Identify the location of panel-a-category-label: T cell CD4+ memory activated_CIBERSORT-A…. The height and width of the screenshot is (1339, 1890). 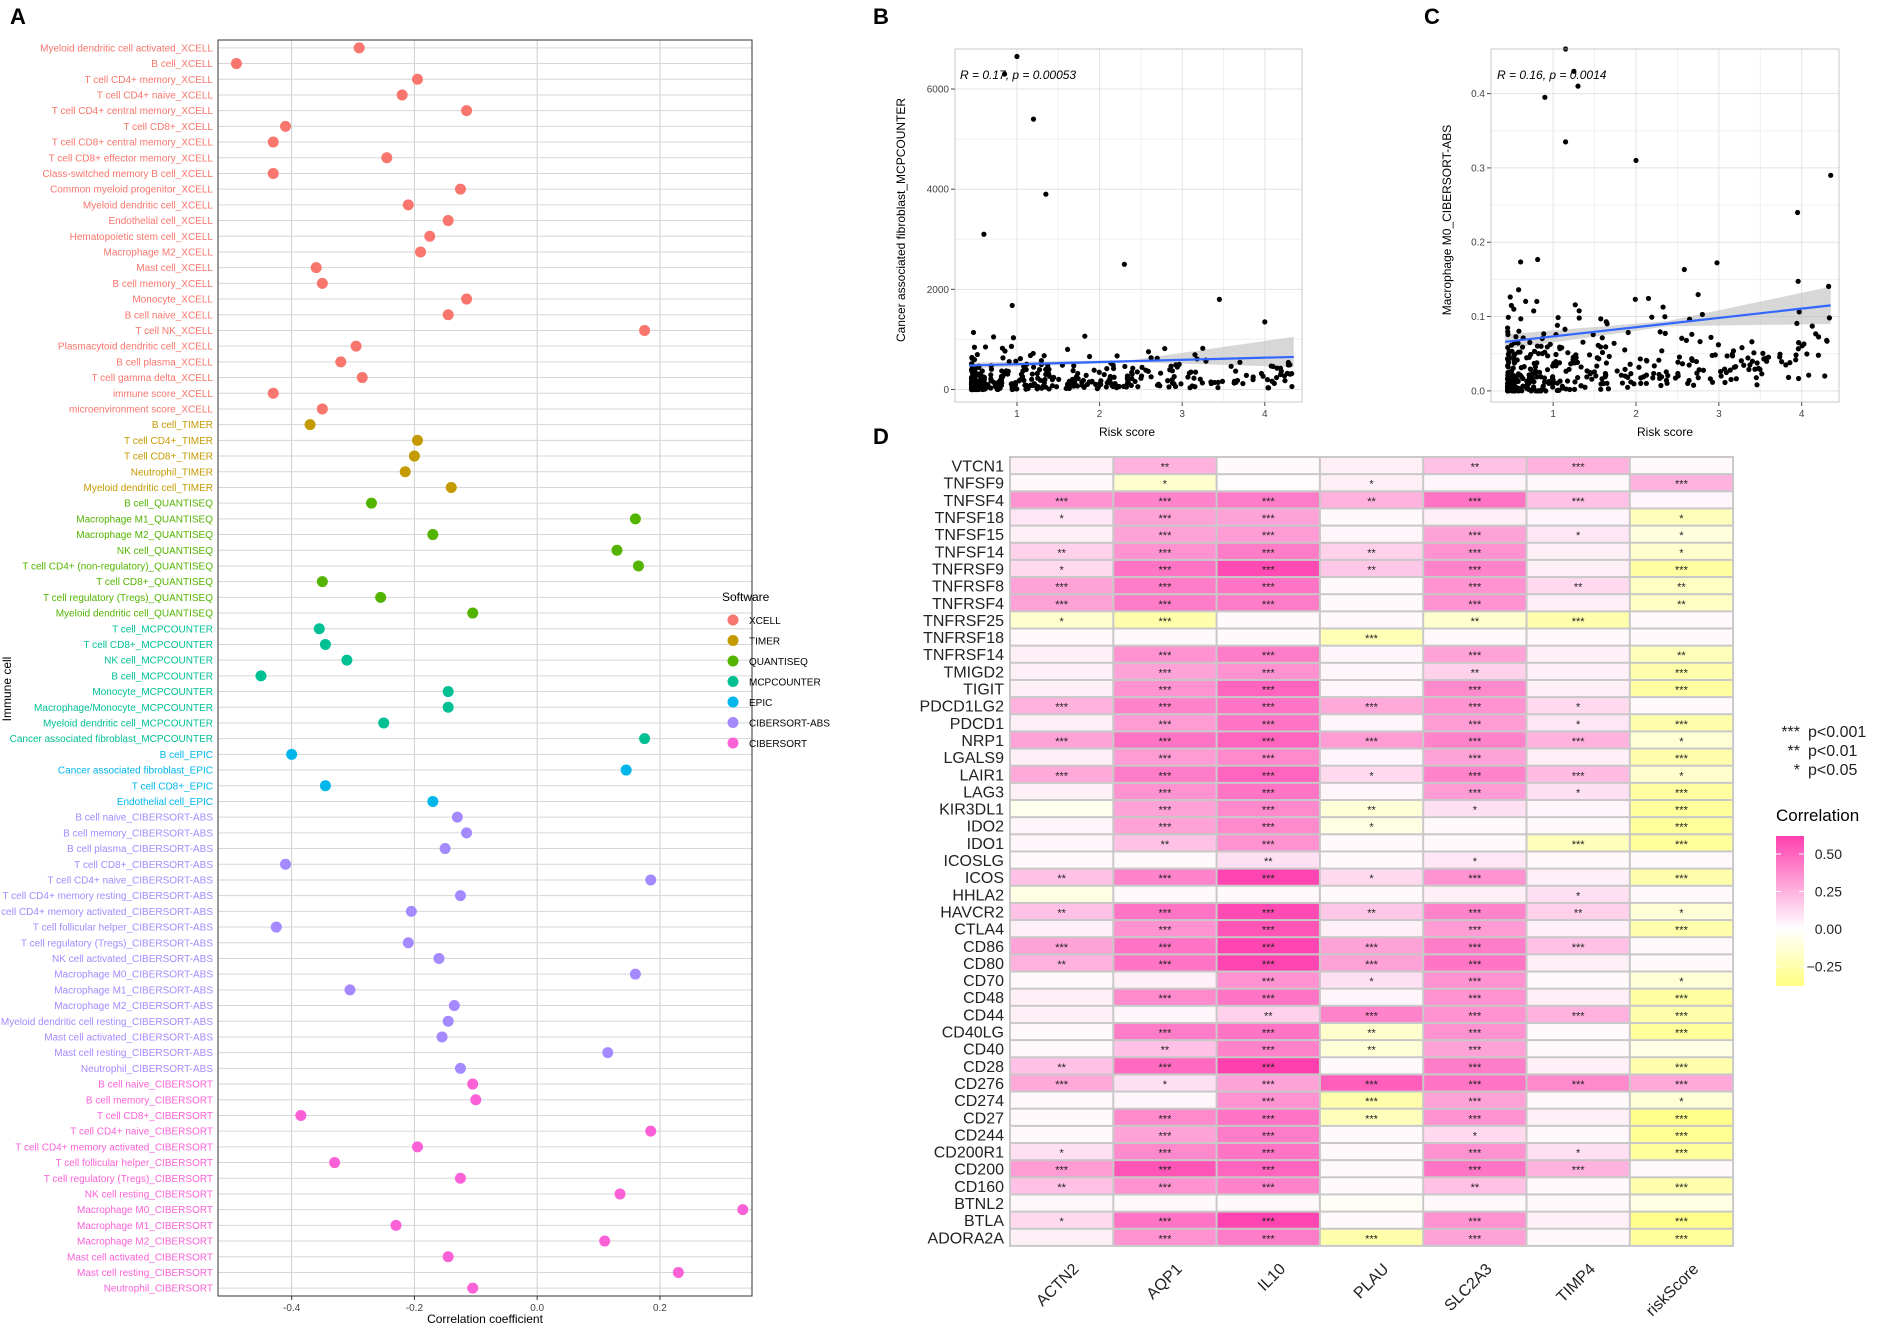
(106, 912).